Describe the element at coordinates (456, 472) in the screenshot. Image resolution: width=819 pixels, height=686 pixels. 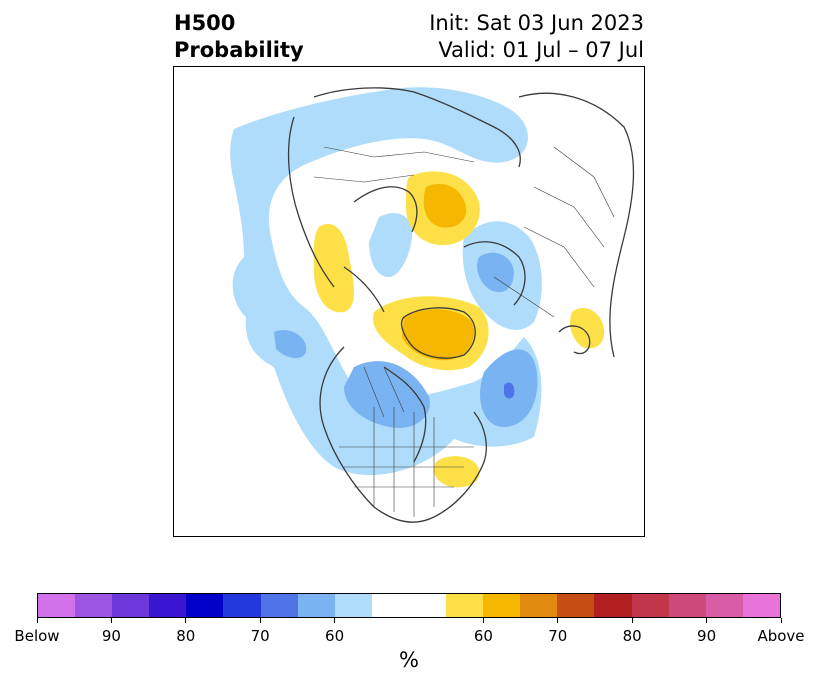
I see `above-60-region-northeast-us` at that location.